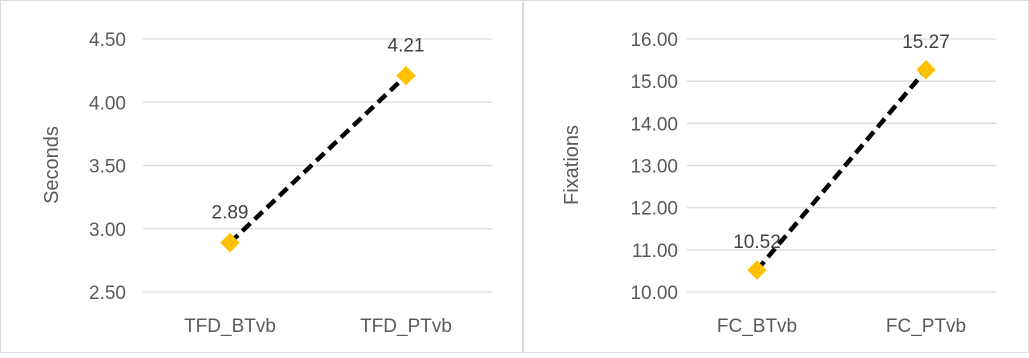 The height and width of the screenshot is (358, 1029). I want to click on y-tick-label: 3.50, so click(107, 167).